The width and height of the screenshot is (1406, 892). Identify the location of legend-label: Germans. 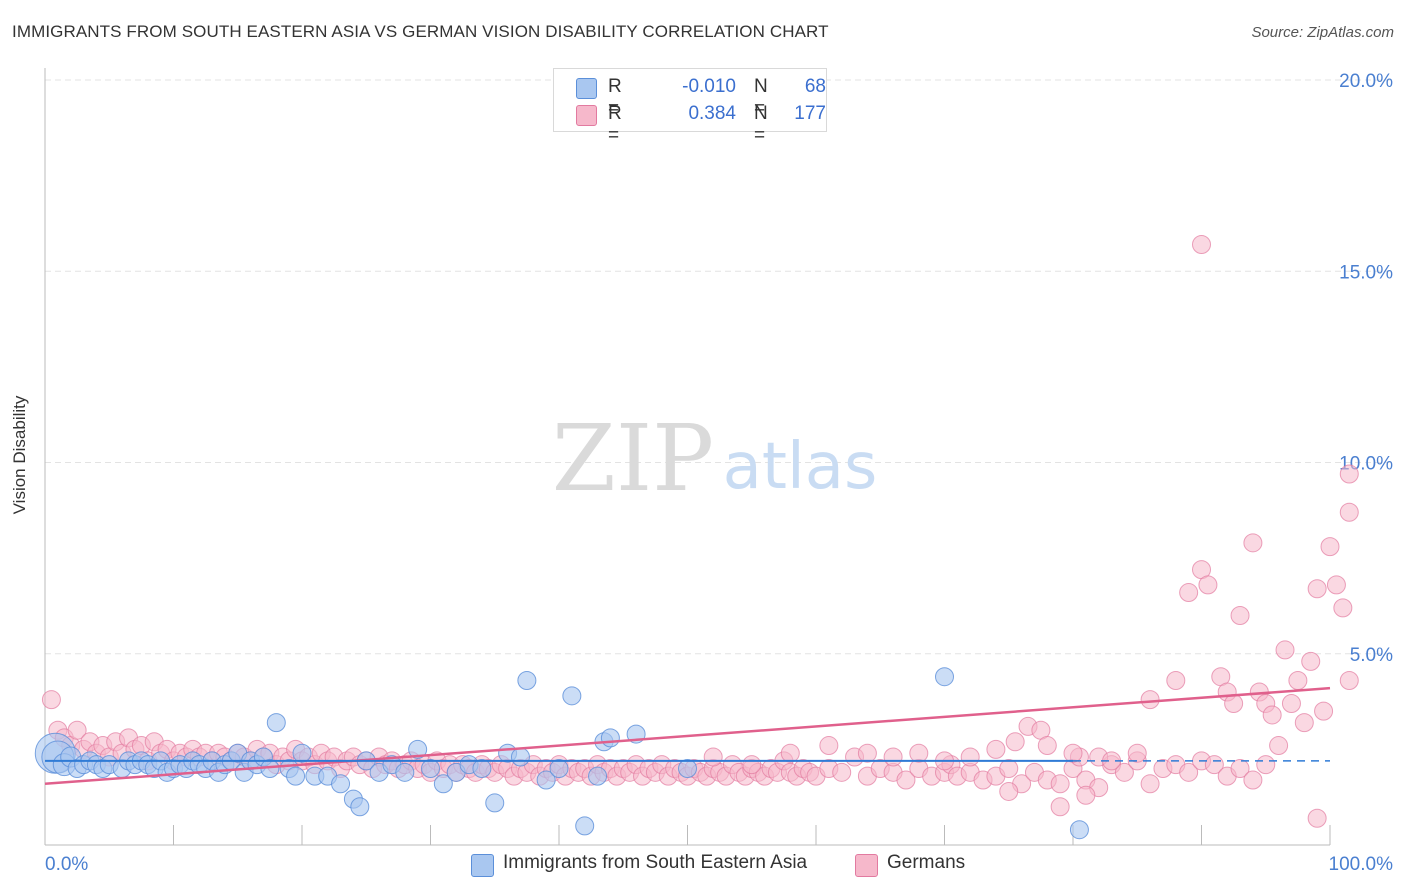
(926, 862).